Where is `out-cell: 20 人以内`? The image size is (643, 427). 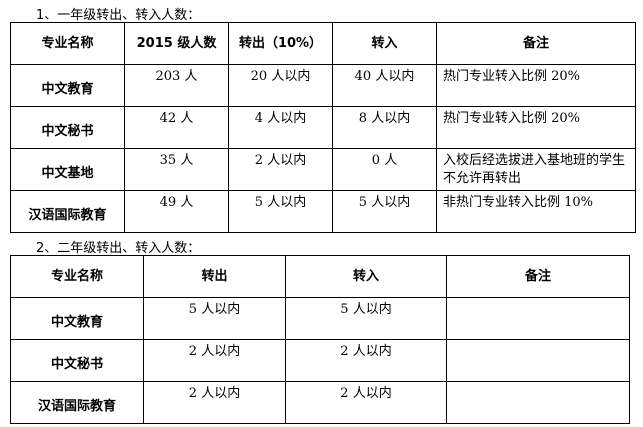
out-cell: 20 人以内 is located at coordinates (280, 85).